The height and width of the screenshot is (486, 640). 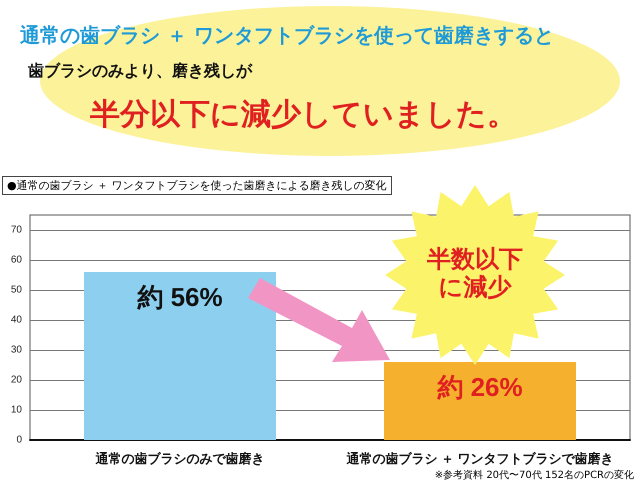 I want to click on text: ●通常の歯ブラシ ＋ ワンタフトブラシを使った歯磨きによる磨き残しの変化, so click(x=197, y=185).